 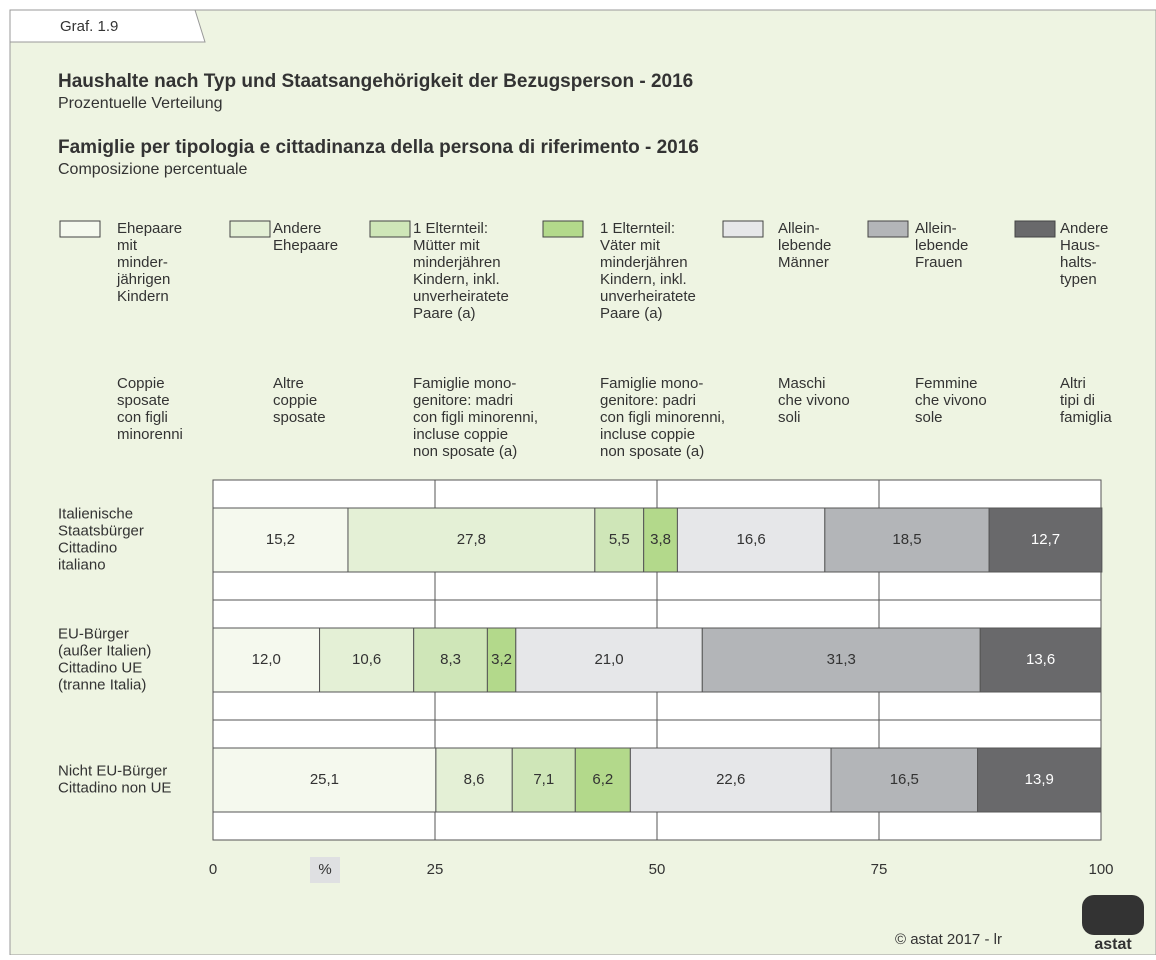 What do you see at coordinates (463, 400) in the screenshot?
I see `legend-label-it: genitore: madri` at bounding box center [463, 400].